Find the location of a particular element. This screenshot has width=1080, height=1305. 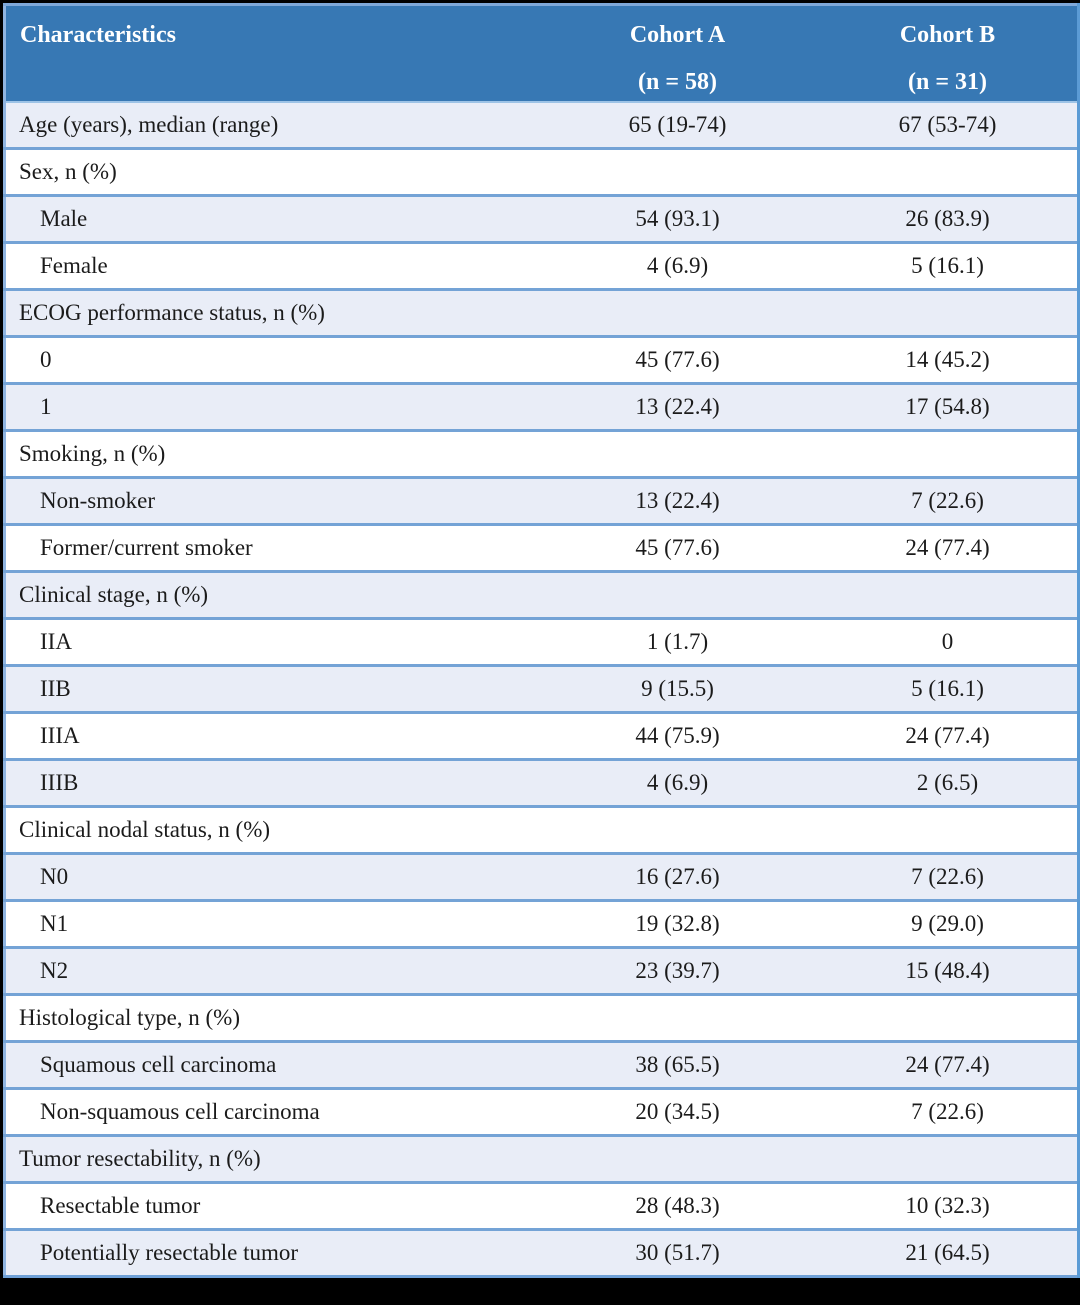

row-label: Squamous cell carcinoma is located at coordinates (158, 1064).